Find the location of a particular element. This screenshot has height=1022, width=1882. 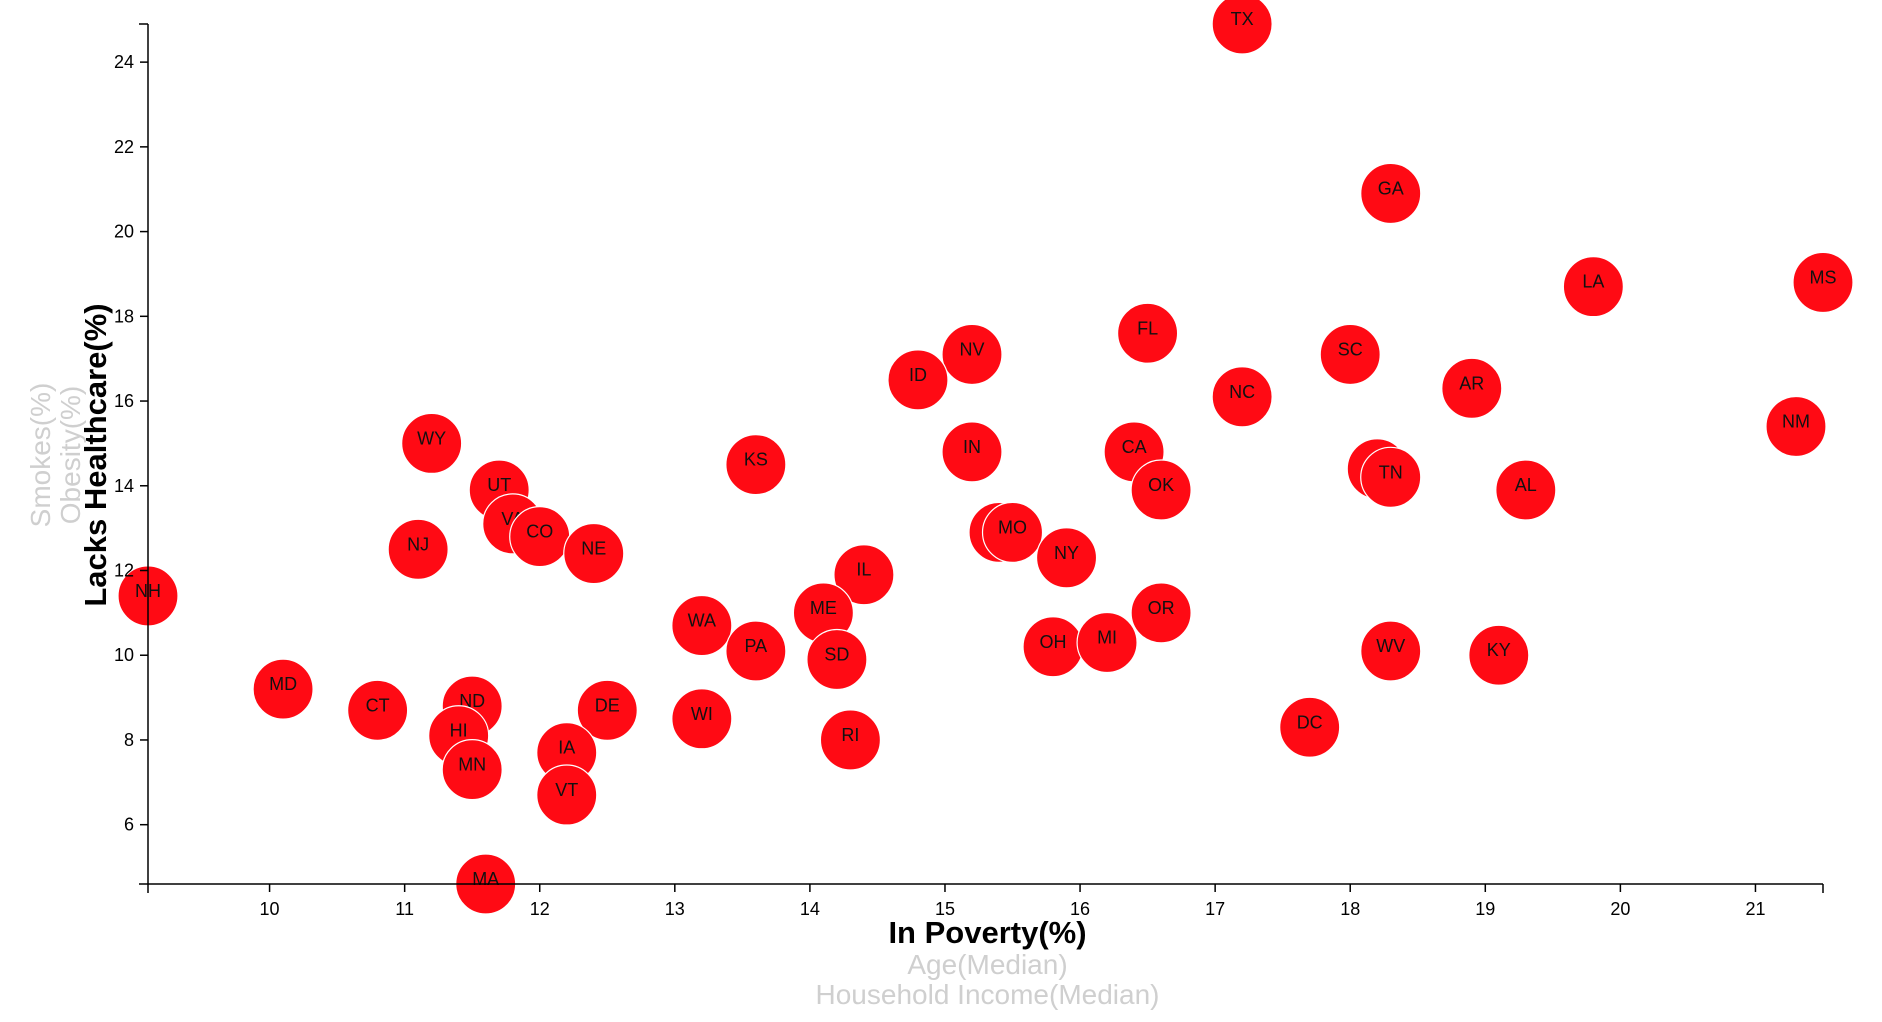

state-bubble-tx: TX is located at coordinates (1242, 27).